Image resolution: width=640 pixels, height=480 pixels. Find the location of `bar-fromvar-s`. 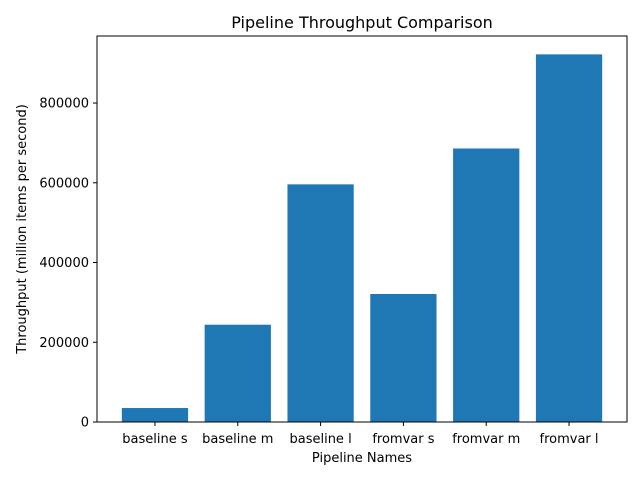

bar-fromvar-s is located at coordinates (403, 358).